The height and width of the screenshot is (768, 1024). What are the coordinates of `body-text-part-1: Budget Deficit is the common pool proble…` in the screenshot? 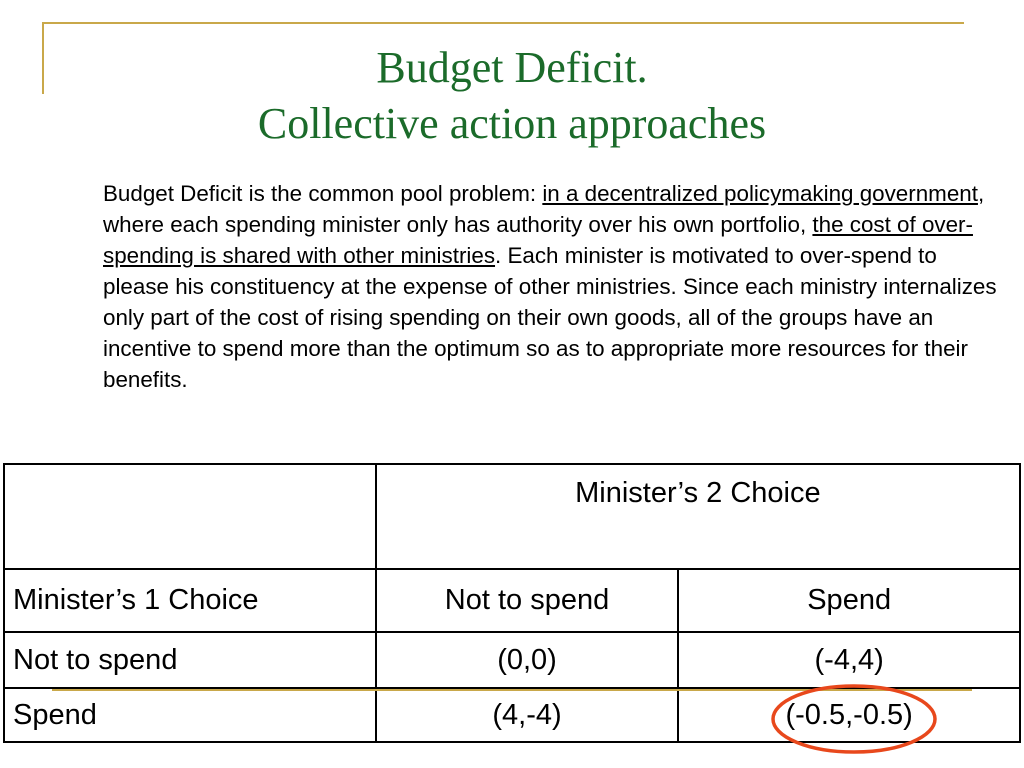 It's located at (323, 193).